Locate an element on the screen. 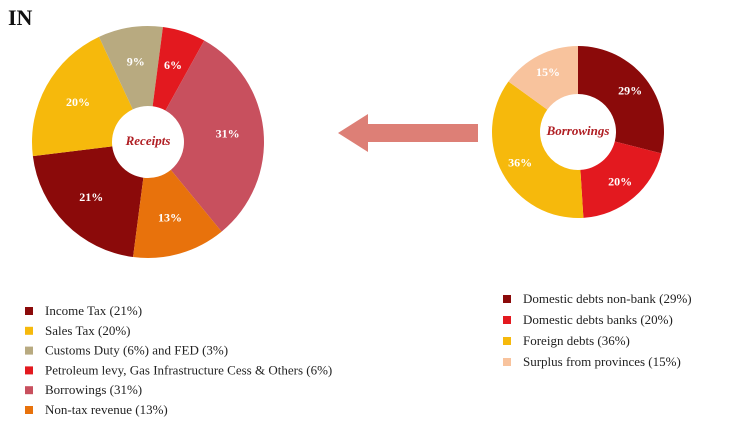 The image size is (735, 427). center-label: Borrowings is located at coordinates (578, 130).